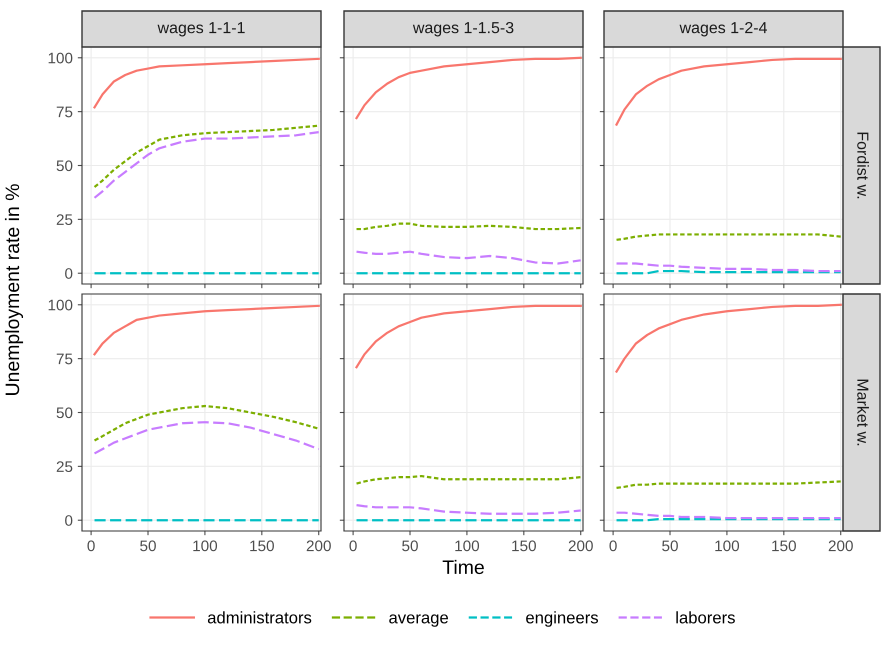 Image resolution: width=886 pixels, height=645 pixels. I want to click on legend-label: engineers, so click(562, 619).